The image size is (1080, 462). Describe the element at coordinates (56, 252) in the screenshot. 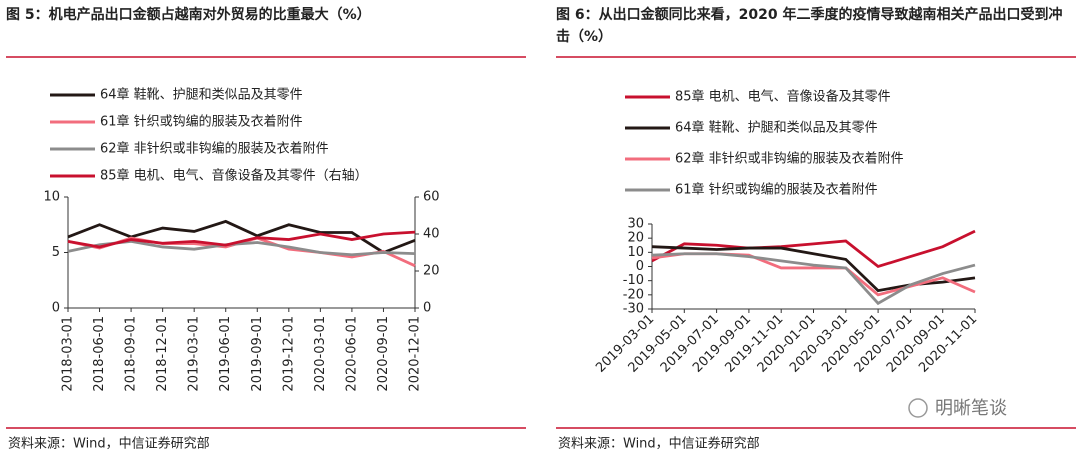

I see `y-tick-label: 5` at that location.